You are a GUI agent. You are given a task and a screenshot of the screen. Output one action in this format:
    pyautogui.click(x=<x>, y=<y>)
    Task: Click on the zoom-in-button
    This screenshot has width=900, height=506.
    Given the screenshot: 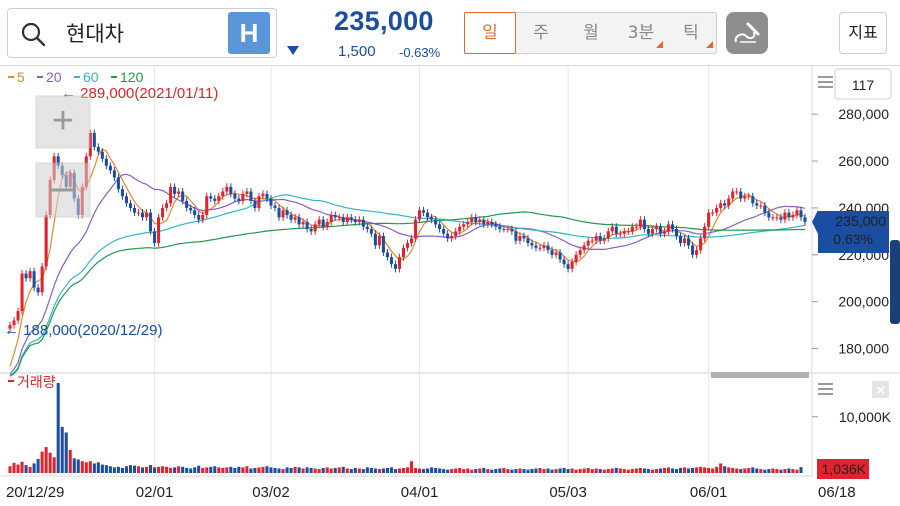 What is the action you would take?
    pyautogui.click(x=63, y=122)
    